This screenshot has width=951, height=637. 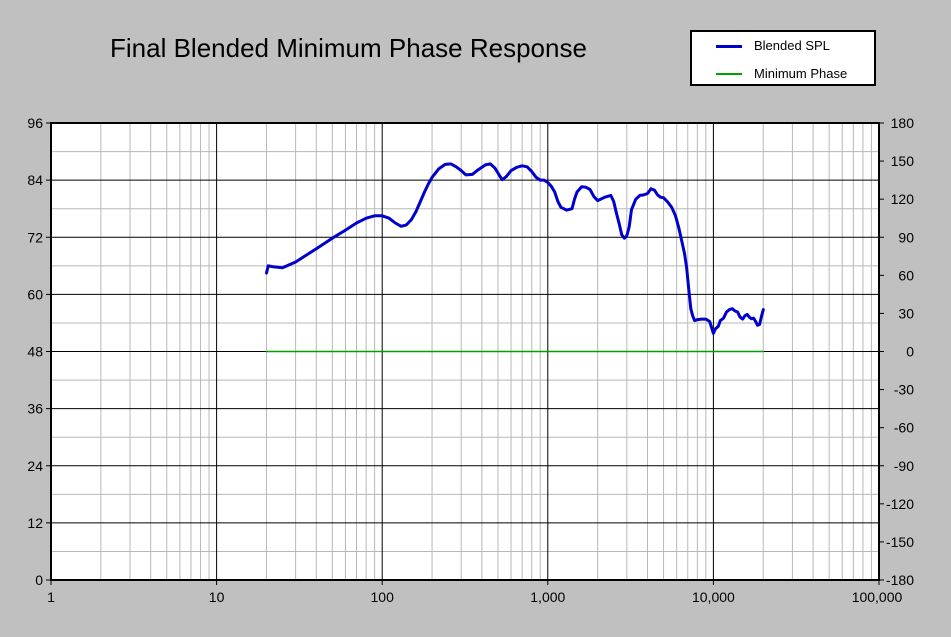 I want to click on y2-tick-label: -60, so click(x=904, y=428).